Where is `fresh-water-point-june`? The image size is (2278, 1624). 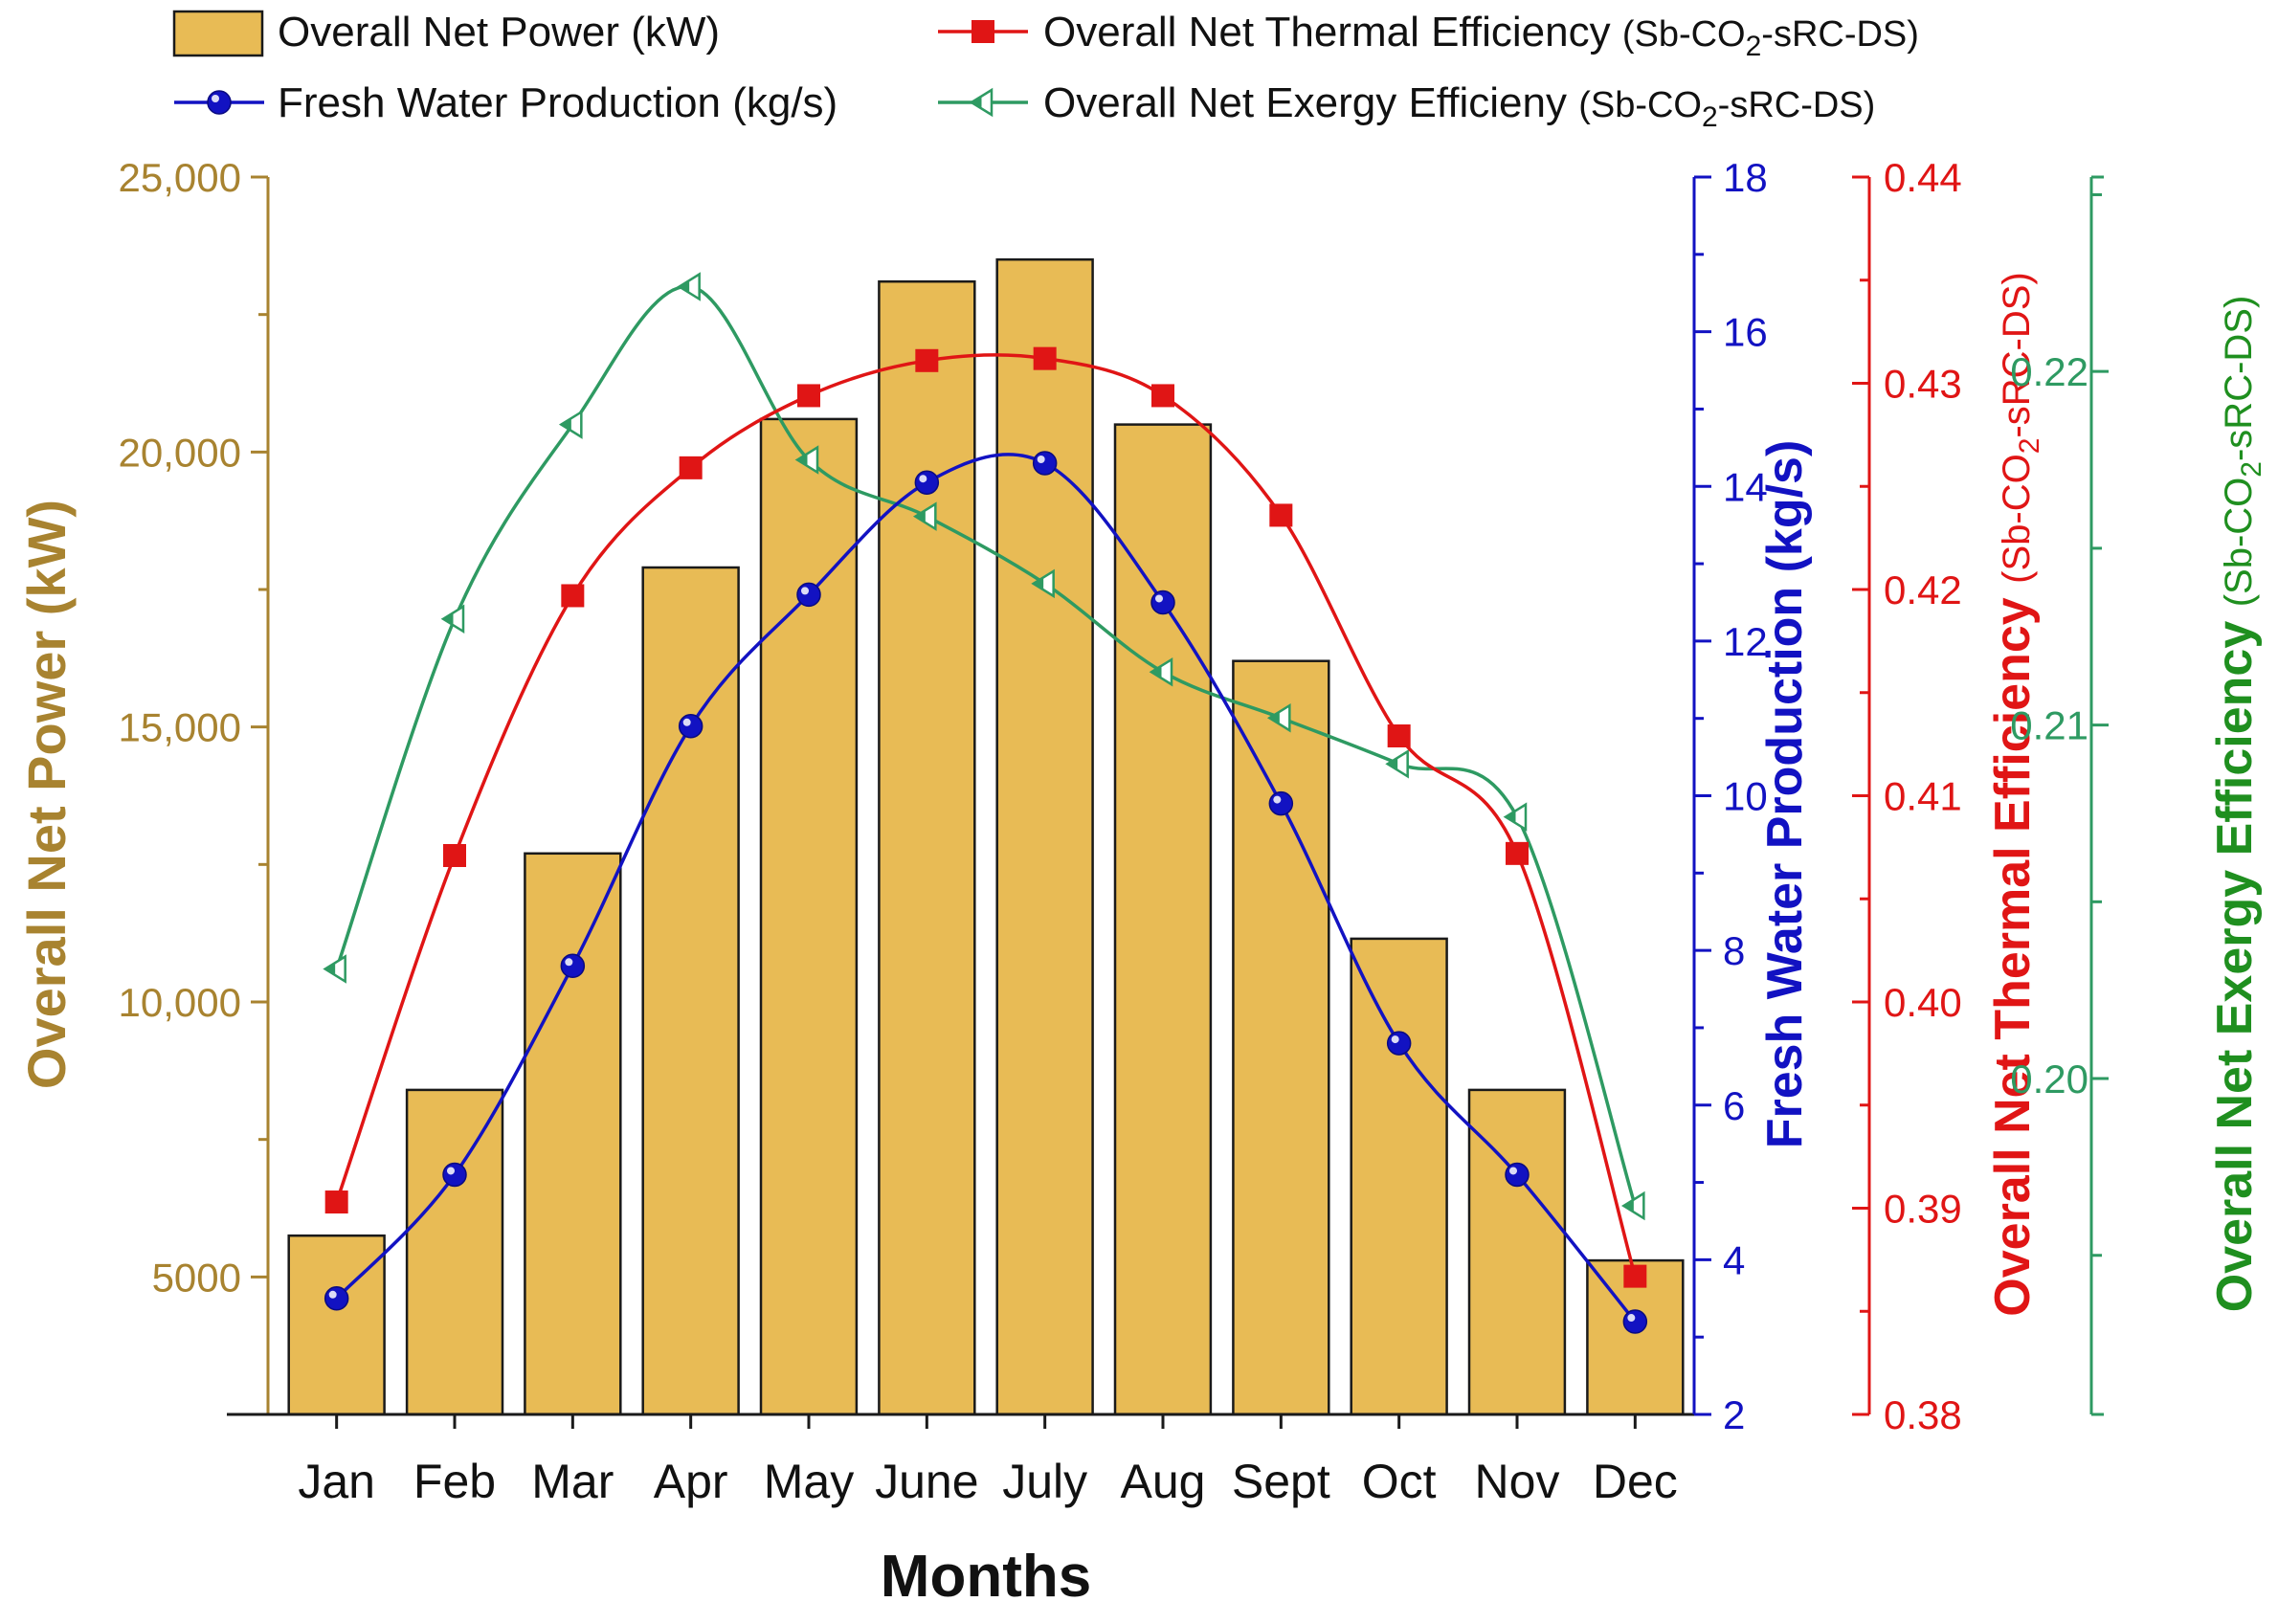 fresh-water-point-june is located at coordinates (927, 483).